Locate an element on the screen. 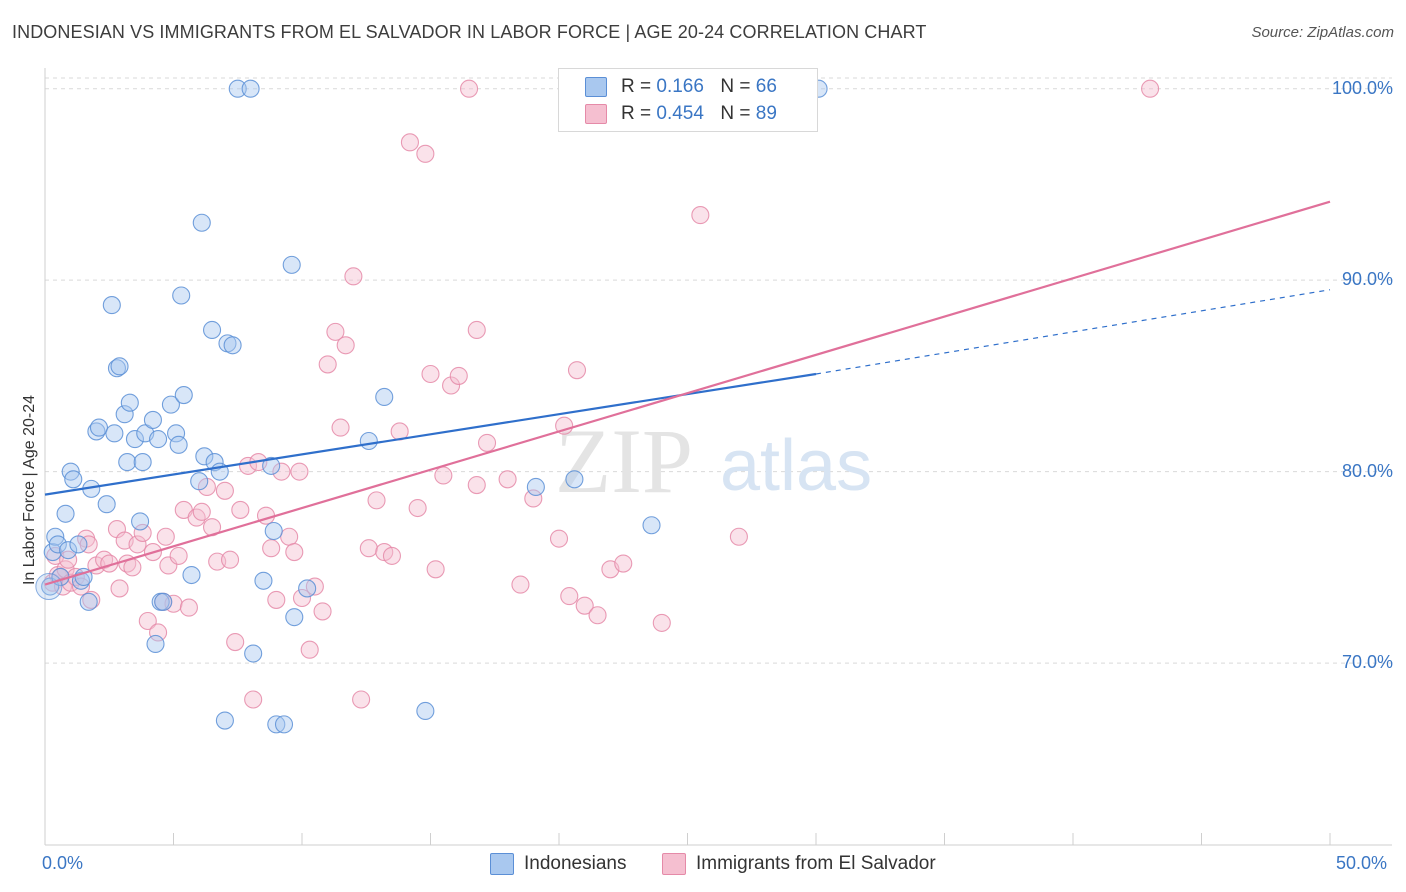  y-tick-label: 90.0% is located at coordinates (1367, 279).